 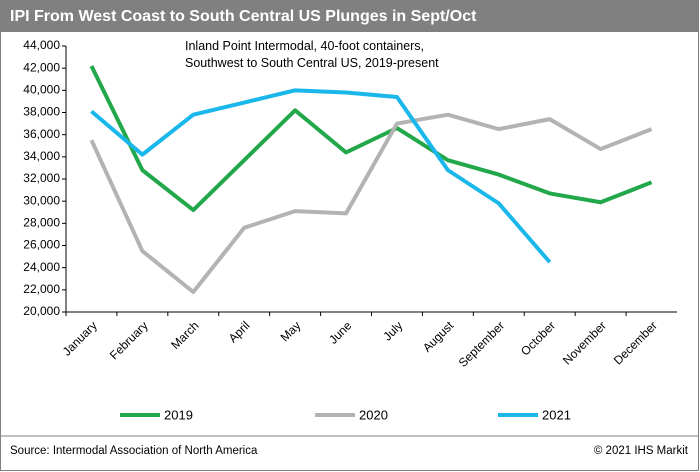 What do you see at coordinates (178, 414) in the screenshot?
I see `legend-label: 2019` at bounding box center [178, 414].